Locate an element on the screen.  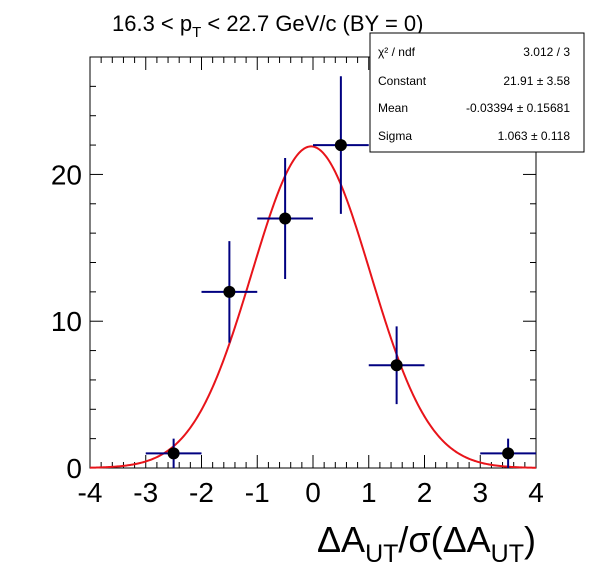
x-tick-label: 4 is located at coordinates (536, 492).